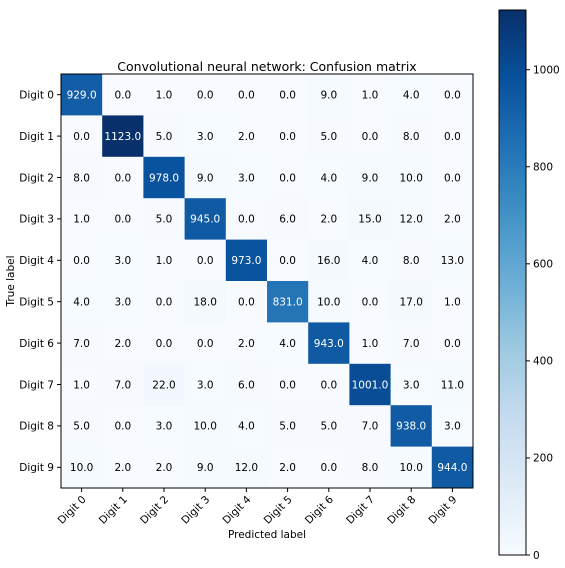 The width and height of the screenshot is (565, 568). I want to click on cell-value-label: 15.0, so click(369, 220).